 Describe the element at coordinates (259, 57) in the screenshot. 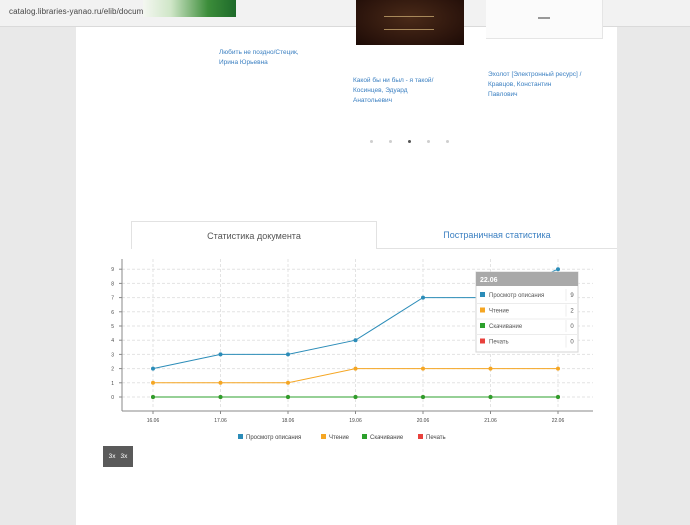

I see `book-title-1: Любить не поздно/Стецик, Ирина Юрьевна` at that location.